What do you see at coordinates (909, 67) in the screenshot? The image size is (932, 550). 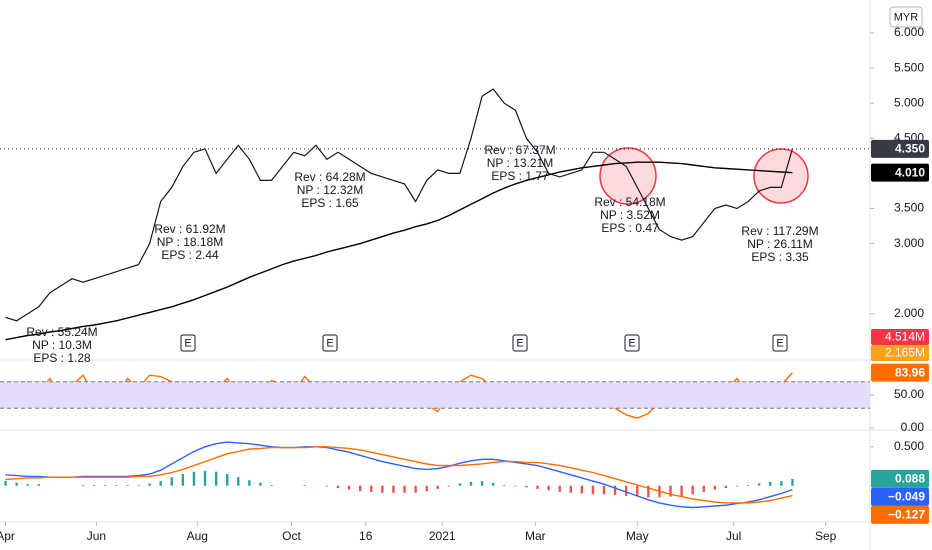 I see `y-tick-label: 5.500` at bounding box center [909, 67].